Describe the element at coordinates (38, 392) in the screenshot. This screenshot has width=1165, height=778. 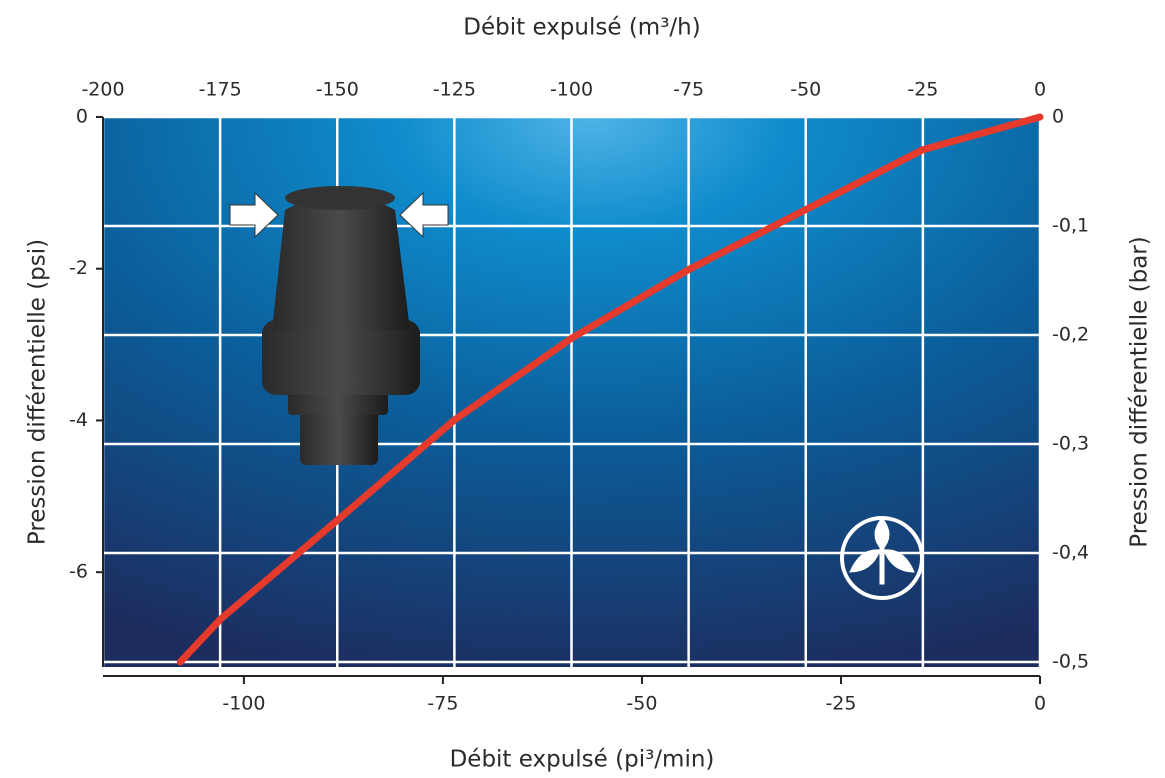
I see `y-axis-title: Pression différentielle (psi)` at that location.